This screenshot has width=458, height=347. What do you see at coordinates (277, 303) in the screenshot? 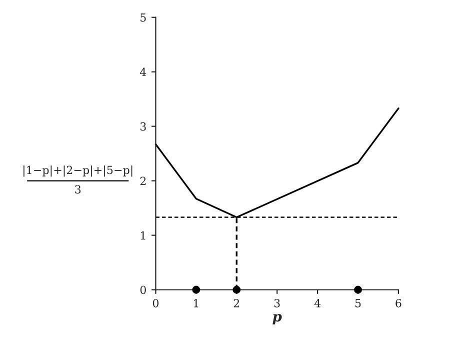
I see `x-tick-label: 3` at bounding box center [277, 303].